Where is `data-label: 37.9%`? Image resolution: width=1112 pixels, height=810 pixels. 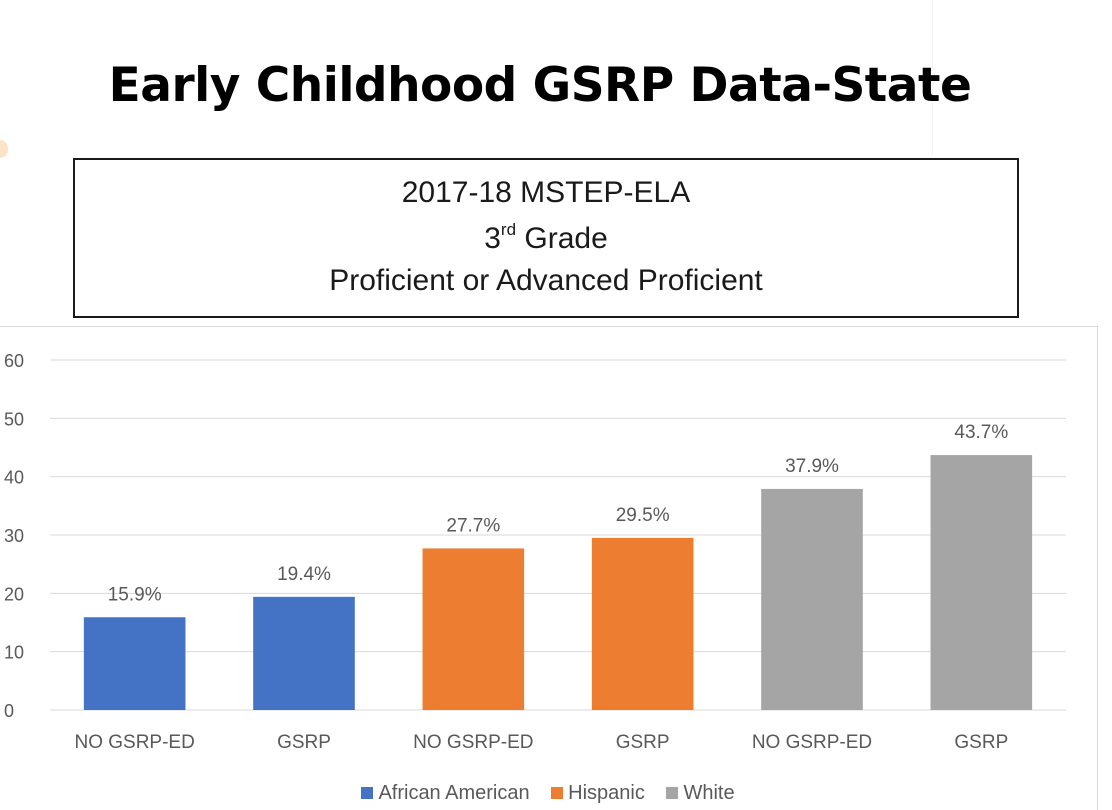 data-label: 37.9% is located at coordinates (812, 466).